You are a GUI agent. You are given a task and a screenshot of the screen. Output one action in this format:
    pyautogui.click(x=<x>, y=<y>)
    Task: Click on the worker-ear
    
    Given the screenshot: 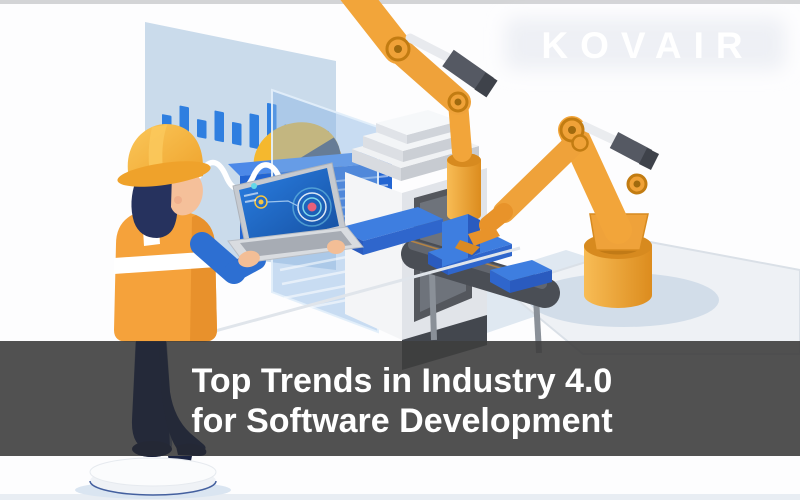 What is the action you would take?
    pyautogui.click(x=178, y=200)
    